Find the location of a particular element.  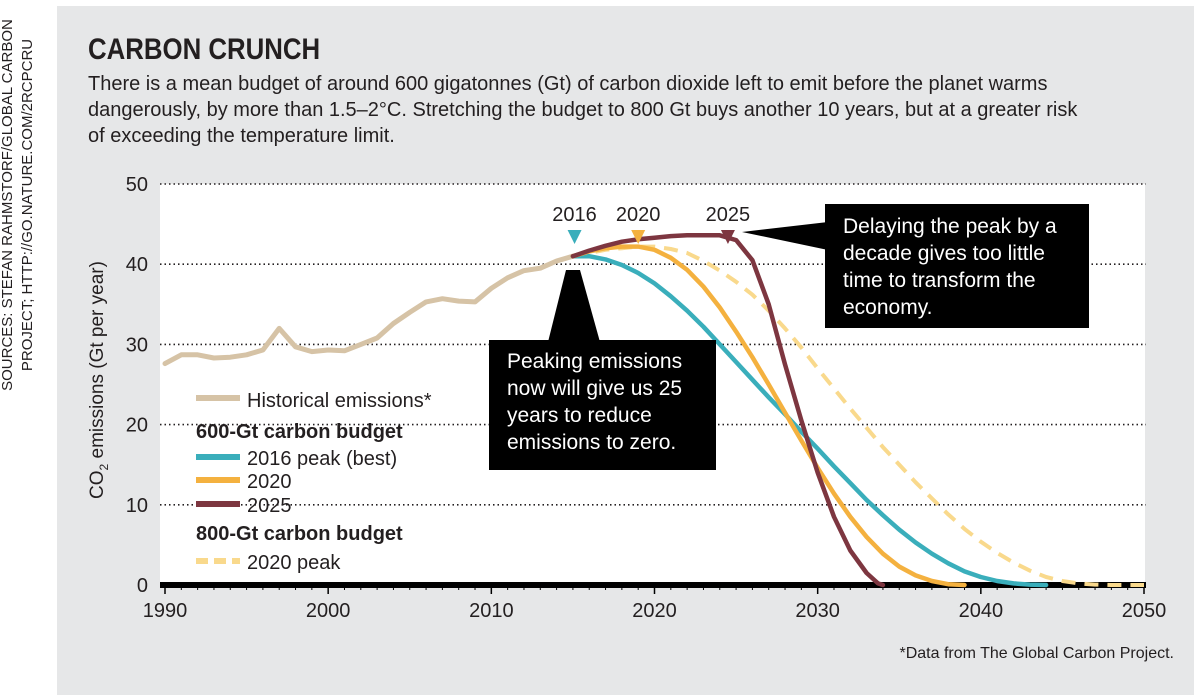

legend-historical-label: Historical emissions* is located at coordinates (339, 401).